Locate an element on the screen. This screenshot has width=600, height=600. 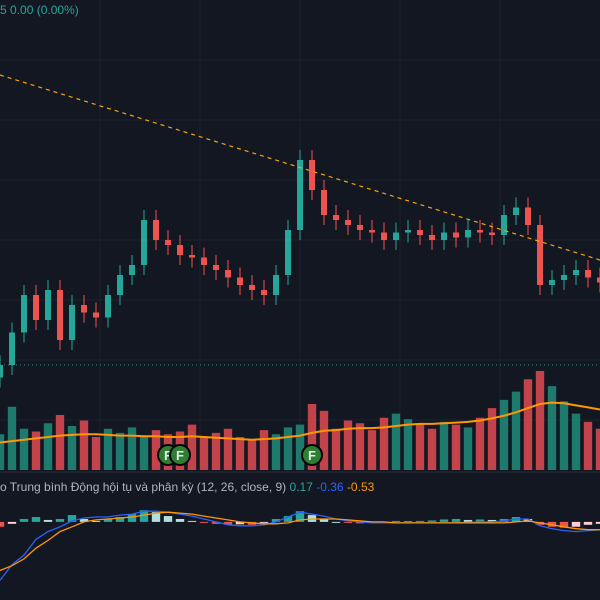
change-prefix: 5 is located at coordinates (3, 10).